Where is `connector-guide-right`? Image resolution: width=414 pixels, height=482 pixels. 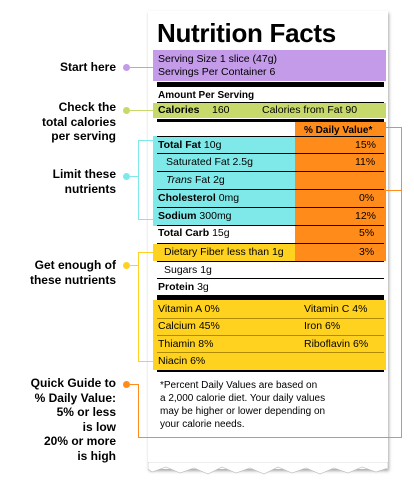 connector-guide-right is located at coordinates (401, 282).